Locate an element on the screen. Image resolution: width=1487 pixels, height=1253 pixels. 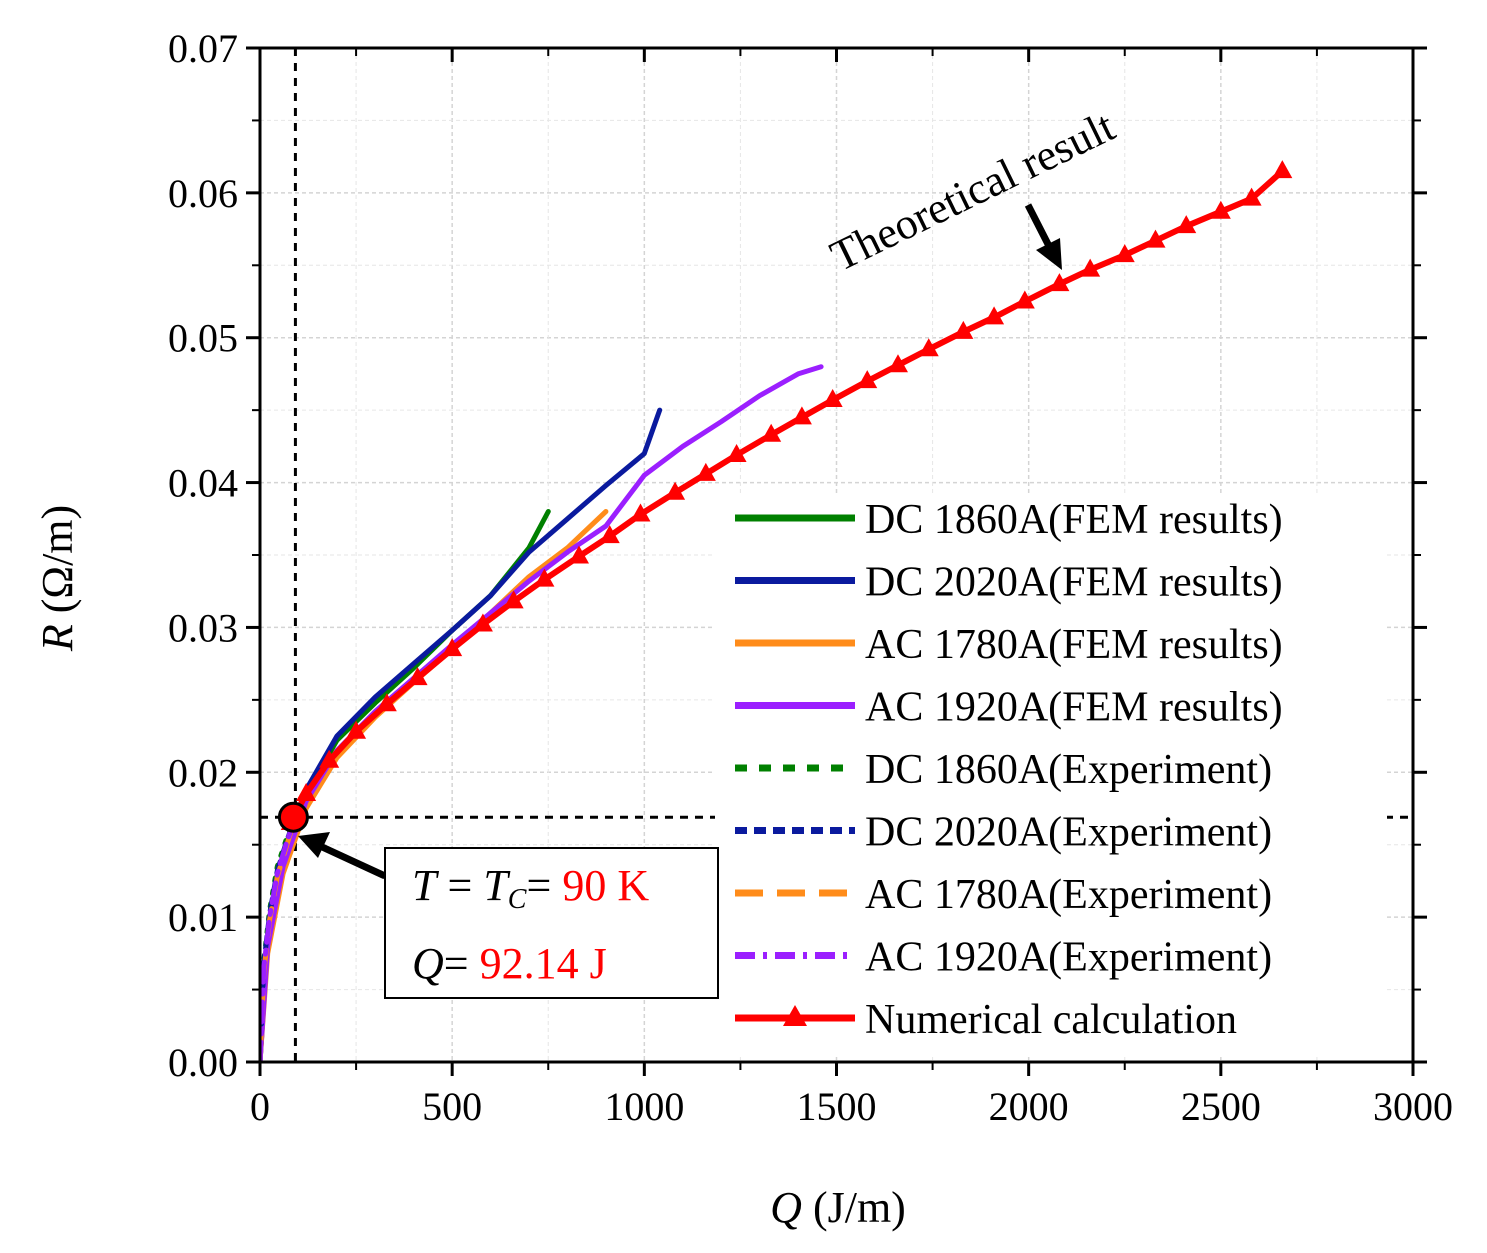
legend-label-8: Numerical calculation is located at coordinates (1051, 1020).